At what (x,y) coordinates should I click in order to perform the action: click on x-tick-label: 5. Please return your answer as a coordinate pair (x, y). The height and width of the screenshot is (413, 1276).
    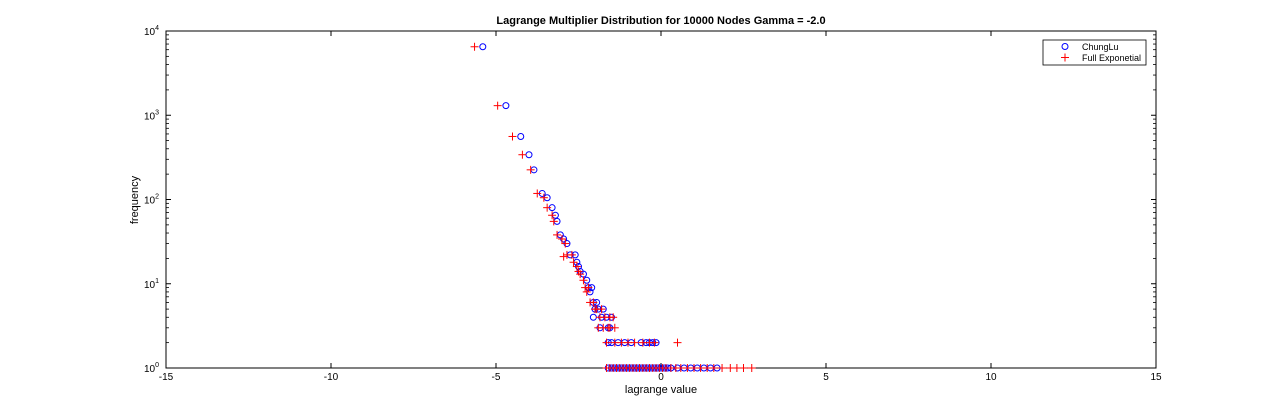
    Looking at the image, I should click on (826, 377).